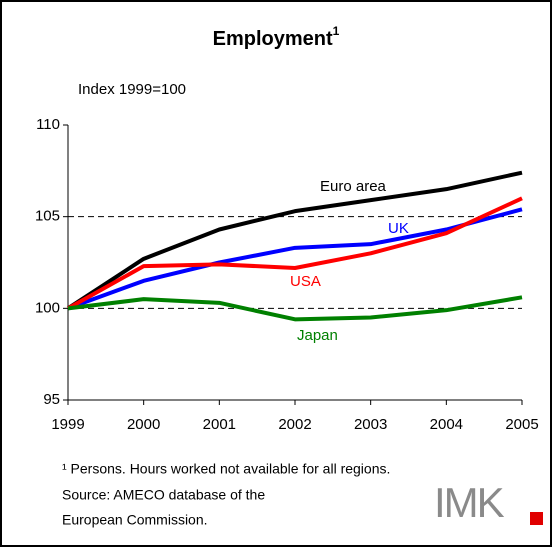 This screenshot has height=547, width=552. What do you see at coordinates (163, 495) in the screenshot?
I see `source: Source: AMECO database of the` at bounding box center [163, 495].